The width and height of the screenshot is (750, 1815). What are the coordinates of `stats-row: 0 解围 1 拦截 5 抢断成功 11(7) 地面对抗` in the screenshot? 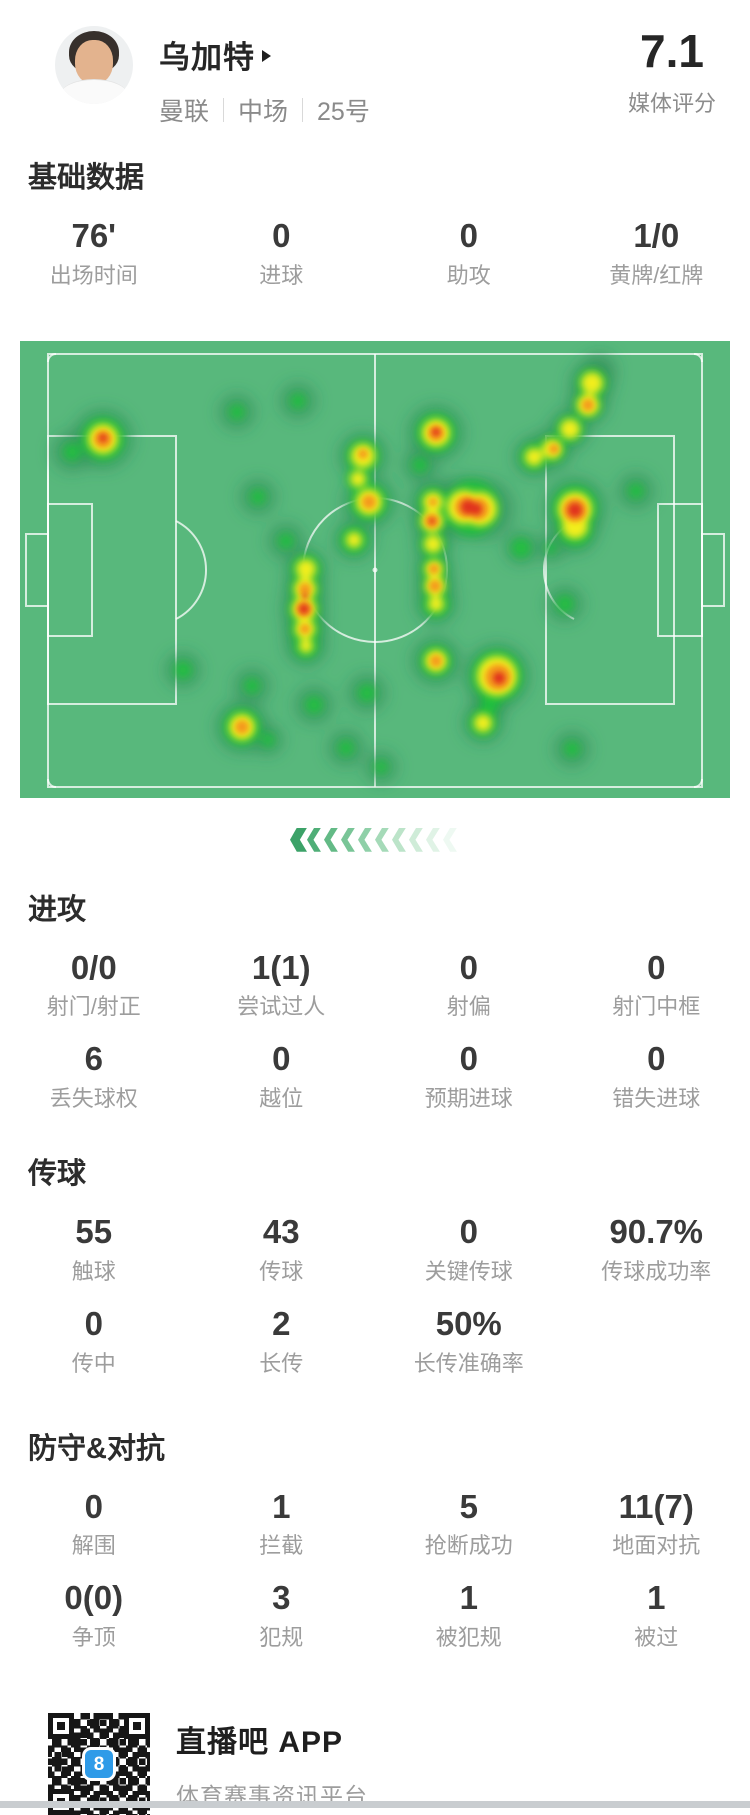 It's located at (375, 1524).